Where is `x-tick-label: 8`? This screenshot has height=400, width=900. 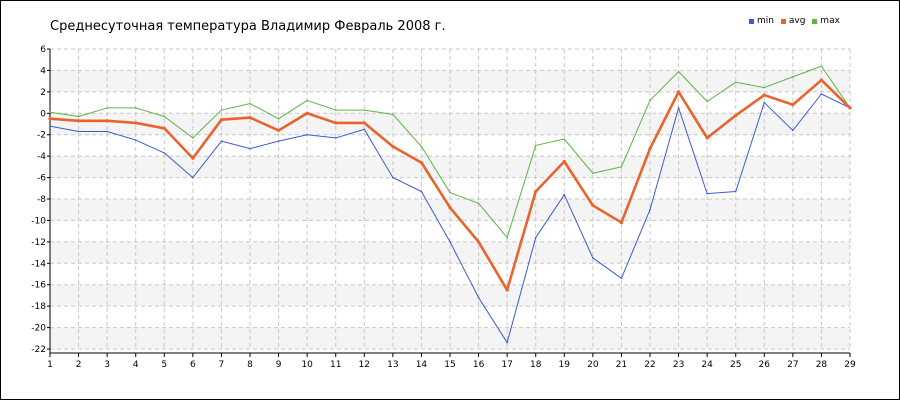
x-tick-label: 8 is located at coordinates (250, 365).